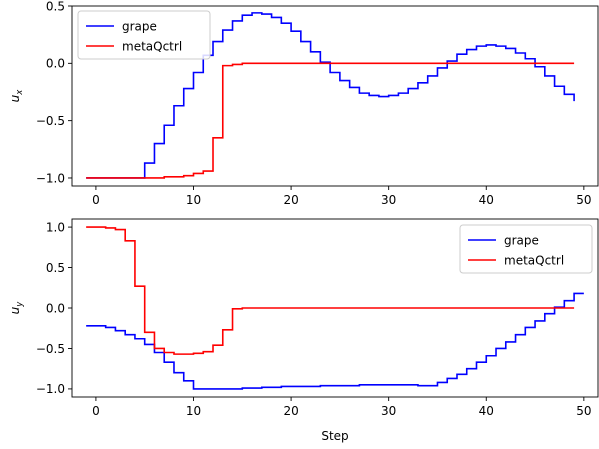 The image size is (599, 449). I want to click on y-tick-label: 1.0, so click(55, 227).